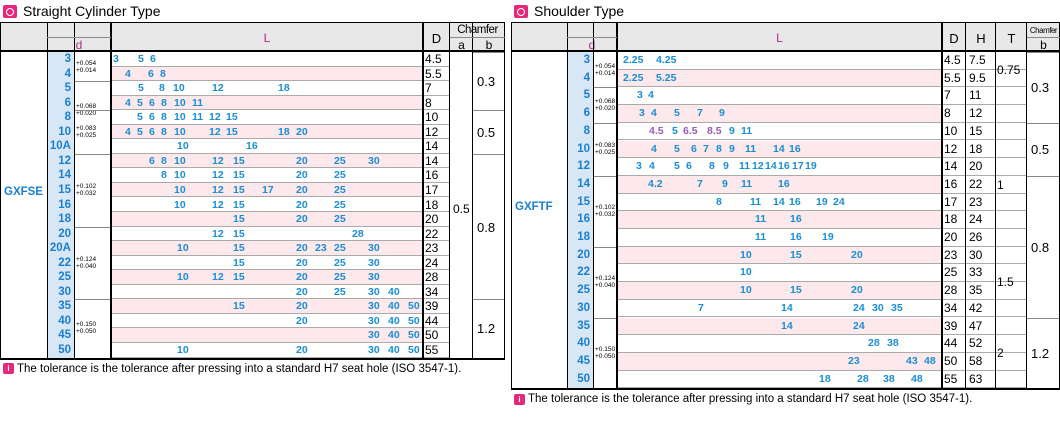  I want to click on header-h: H, so click(981, 38).